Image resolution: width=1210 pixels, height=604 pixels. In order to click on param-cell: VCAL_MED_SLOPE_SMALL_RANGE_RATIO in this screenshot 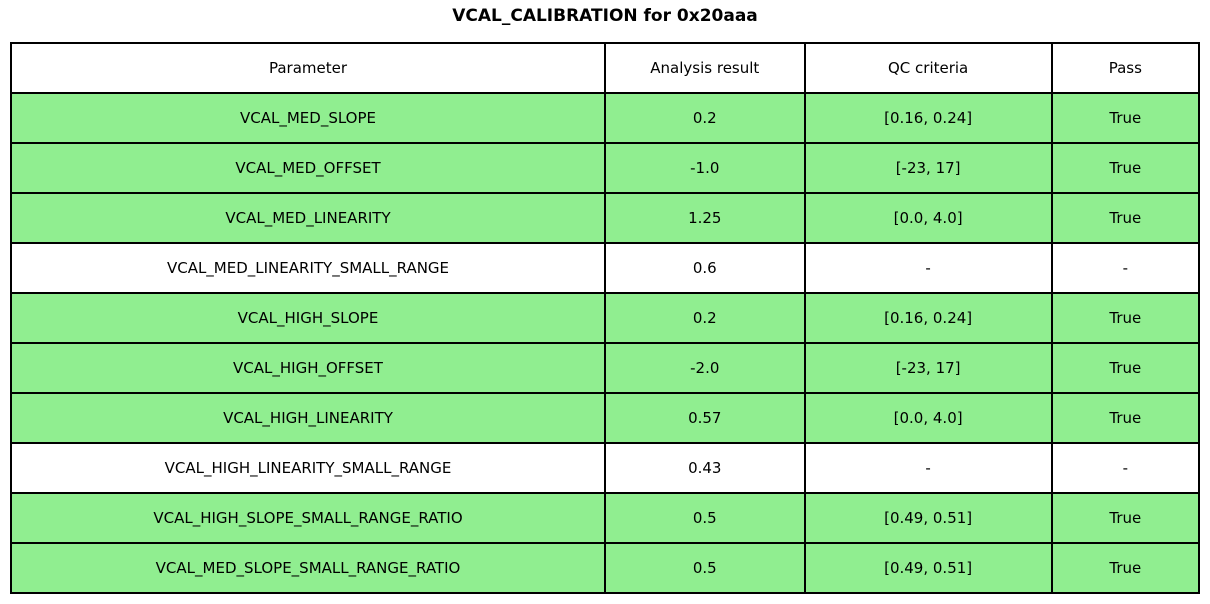, I will do `click(308, 568)`.